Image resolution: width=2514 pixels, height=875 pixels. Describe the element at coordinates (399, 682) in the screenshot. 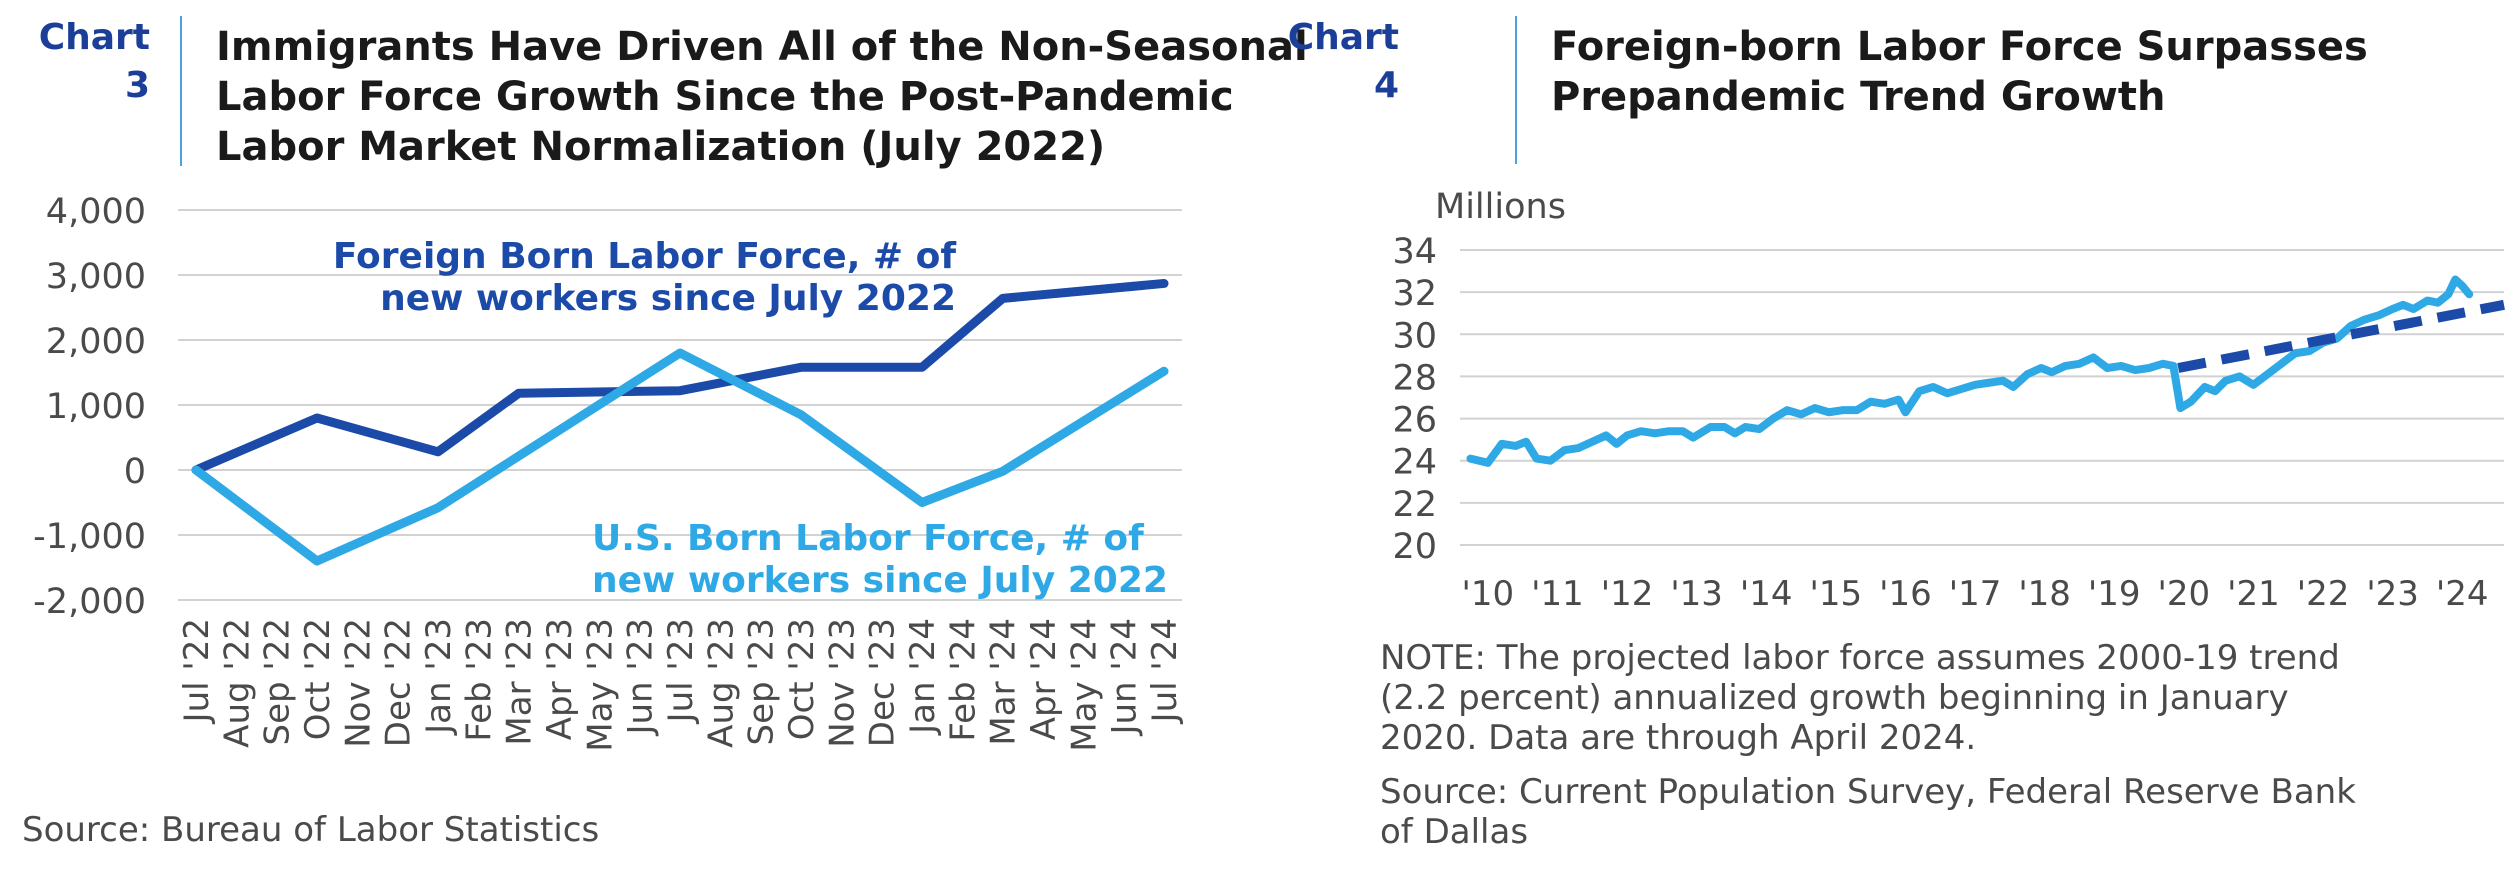

I see `chart-3-x-tick-label: Dec '22` at that location.